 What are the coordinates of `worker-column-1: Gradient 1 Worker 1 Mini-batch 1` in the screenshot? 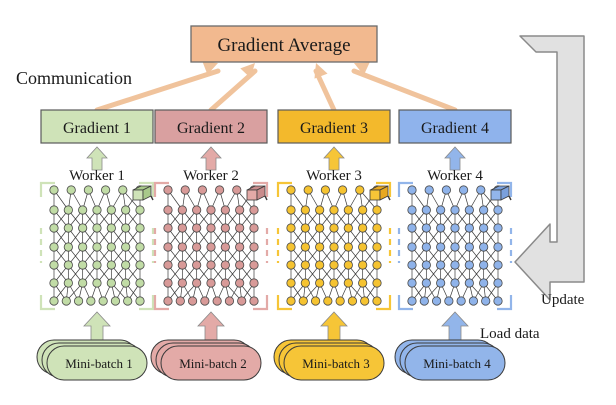 It's located at (95, 245).